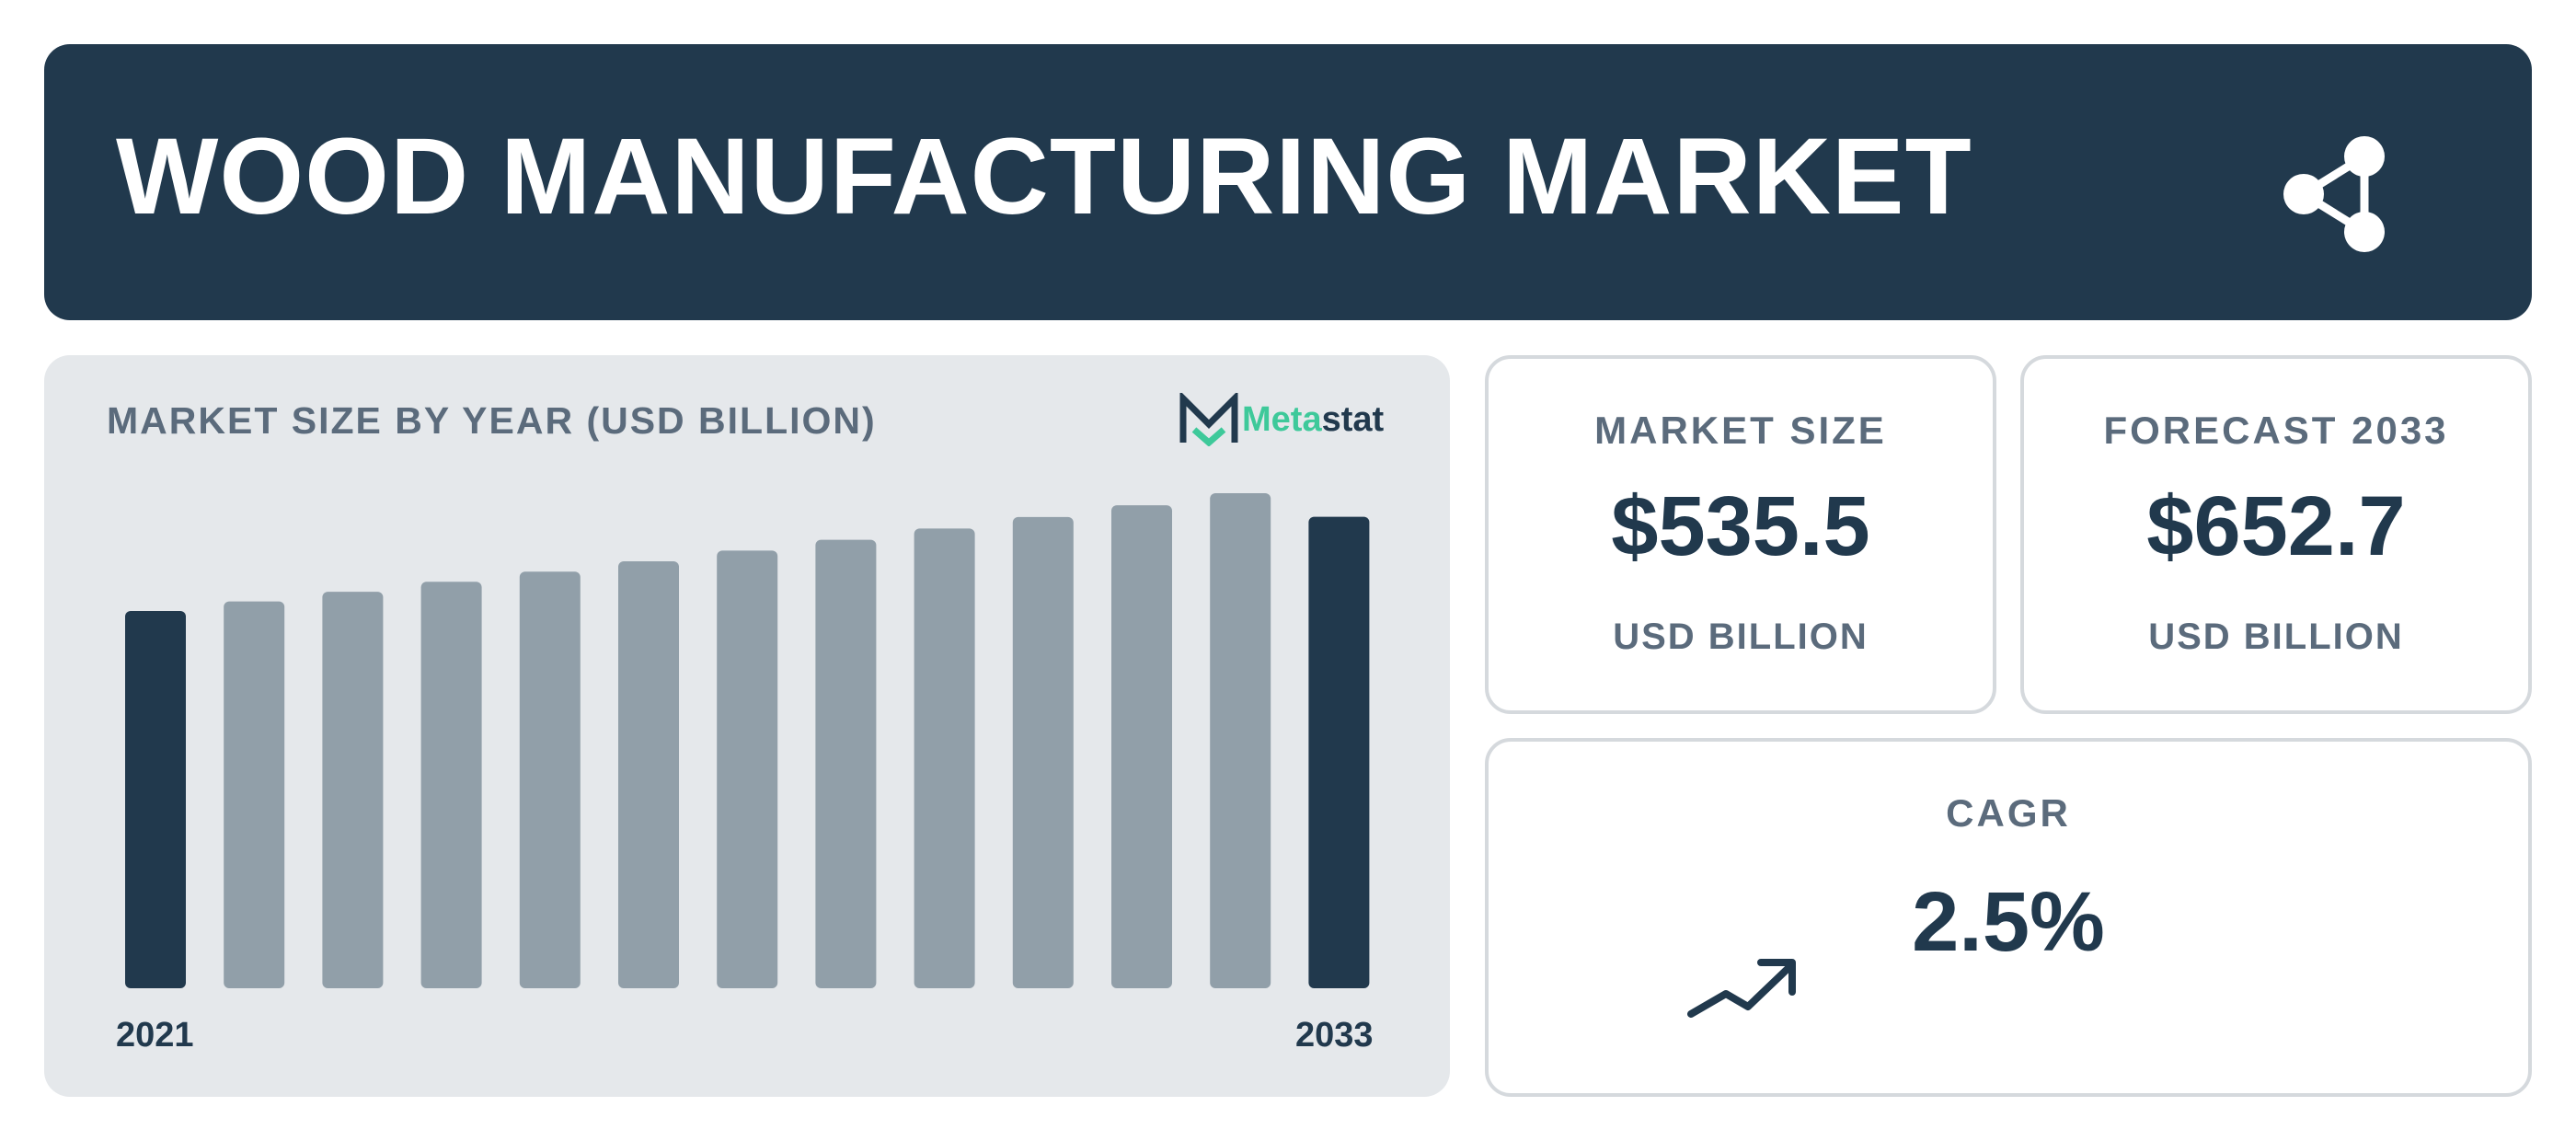 Image resolution: width=2576 pixels, height=1141 pixels. Describe the element at coordinates (1339, 752) in the screenshot. I see `bar-2033` at that location.